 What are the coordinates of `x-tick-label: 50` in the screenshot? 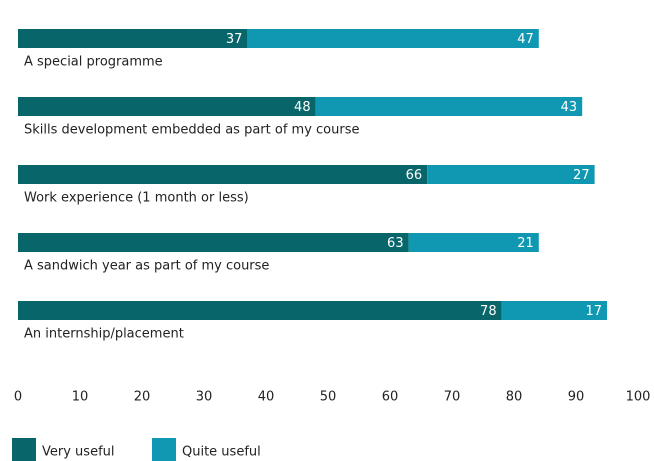 It's located at (328, 397).